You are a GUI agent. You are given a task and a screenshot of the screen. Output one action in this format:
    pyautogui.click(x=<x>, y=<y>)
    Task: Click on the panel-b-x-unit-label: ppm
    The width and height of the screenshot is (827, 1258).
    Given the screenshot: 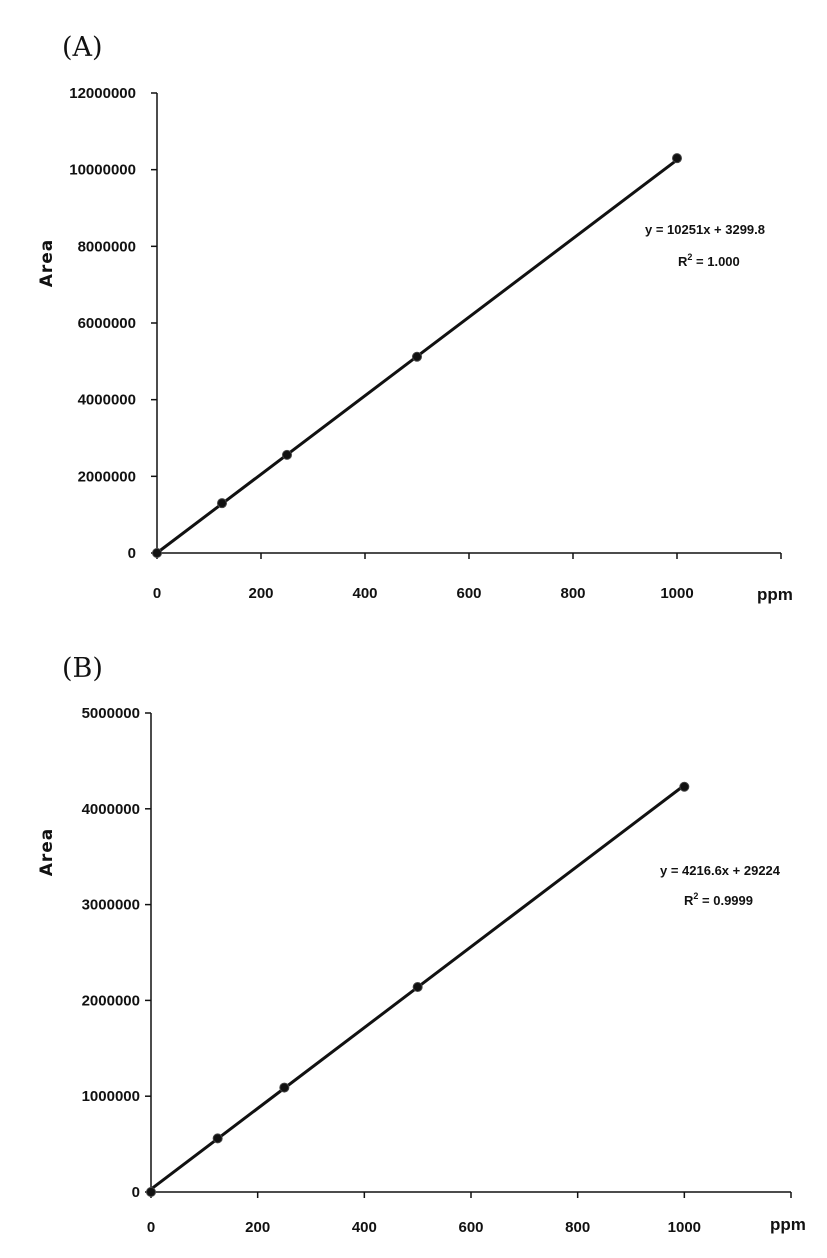 What is the action you would take?
    pyautogui.click(x=788, y=1224)
    